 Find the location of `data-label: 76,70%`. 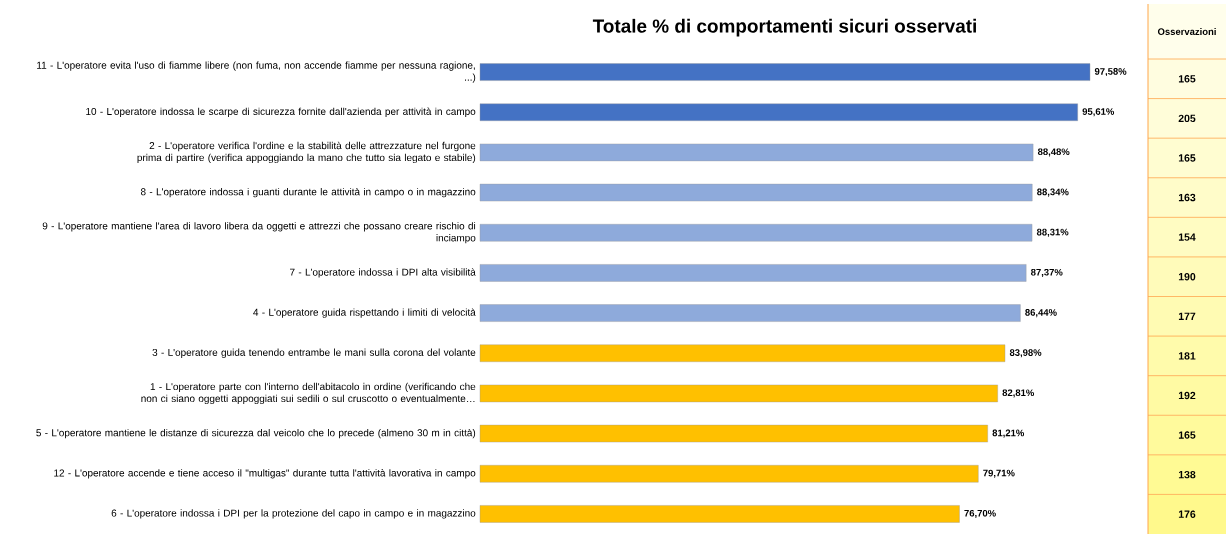

data-label: 76,70% is located at coordinates (980, 513).